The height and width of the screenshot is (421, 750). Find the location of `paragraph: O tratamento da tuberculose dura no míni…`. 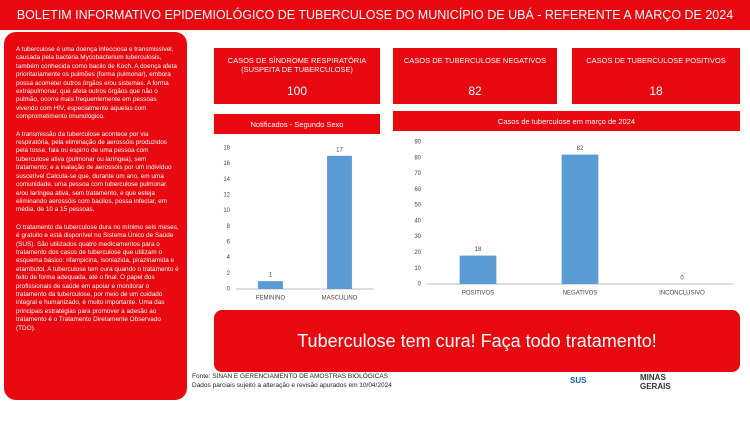

paragraph: O tratamento da tuberculose dura no míni… is located at coordinates (97, 277).